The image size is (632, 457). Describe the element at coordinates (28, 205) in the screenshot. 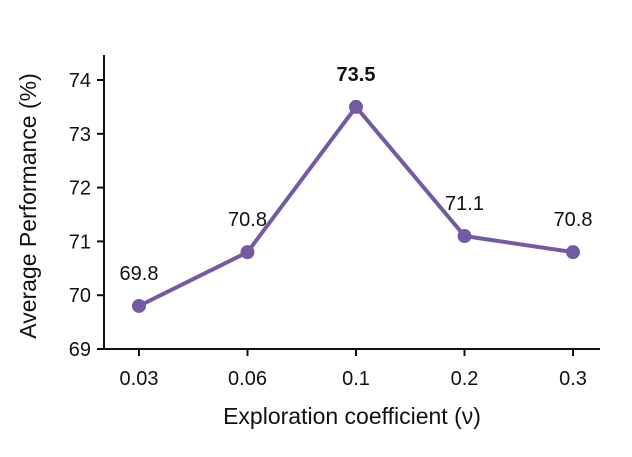

I see `y-axis-title: Average Performance (%)` at that location.